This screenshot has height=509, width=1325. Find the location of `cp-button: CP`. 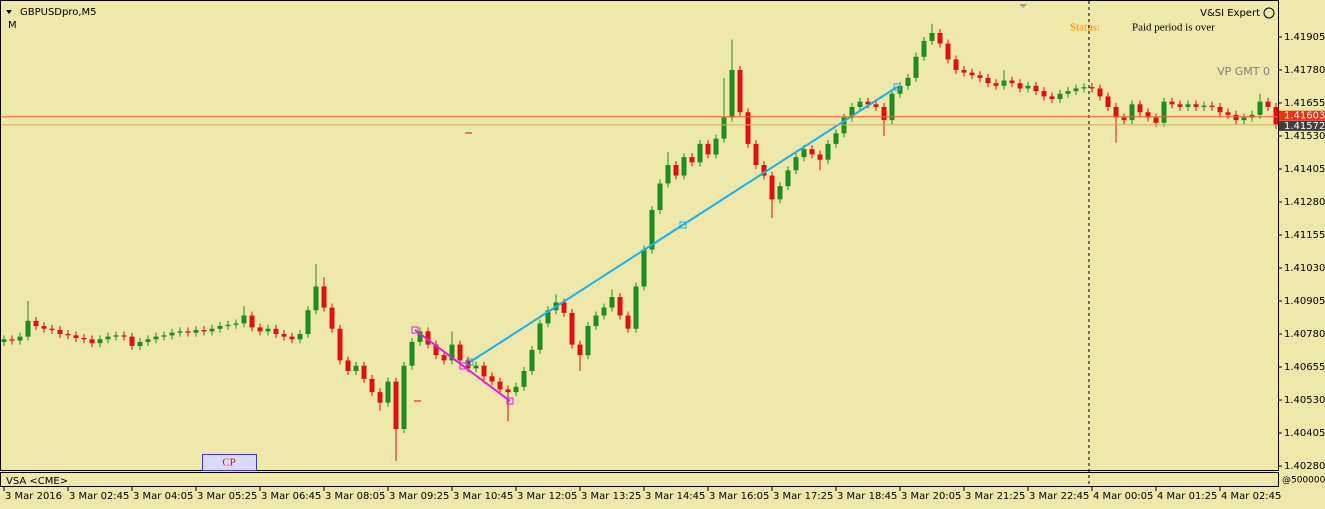

cp-button: CP is located at coordinates (229, 462).